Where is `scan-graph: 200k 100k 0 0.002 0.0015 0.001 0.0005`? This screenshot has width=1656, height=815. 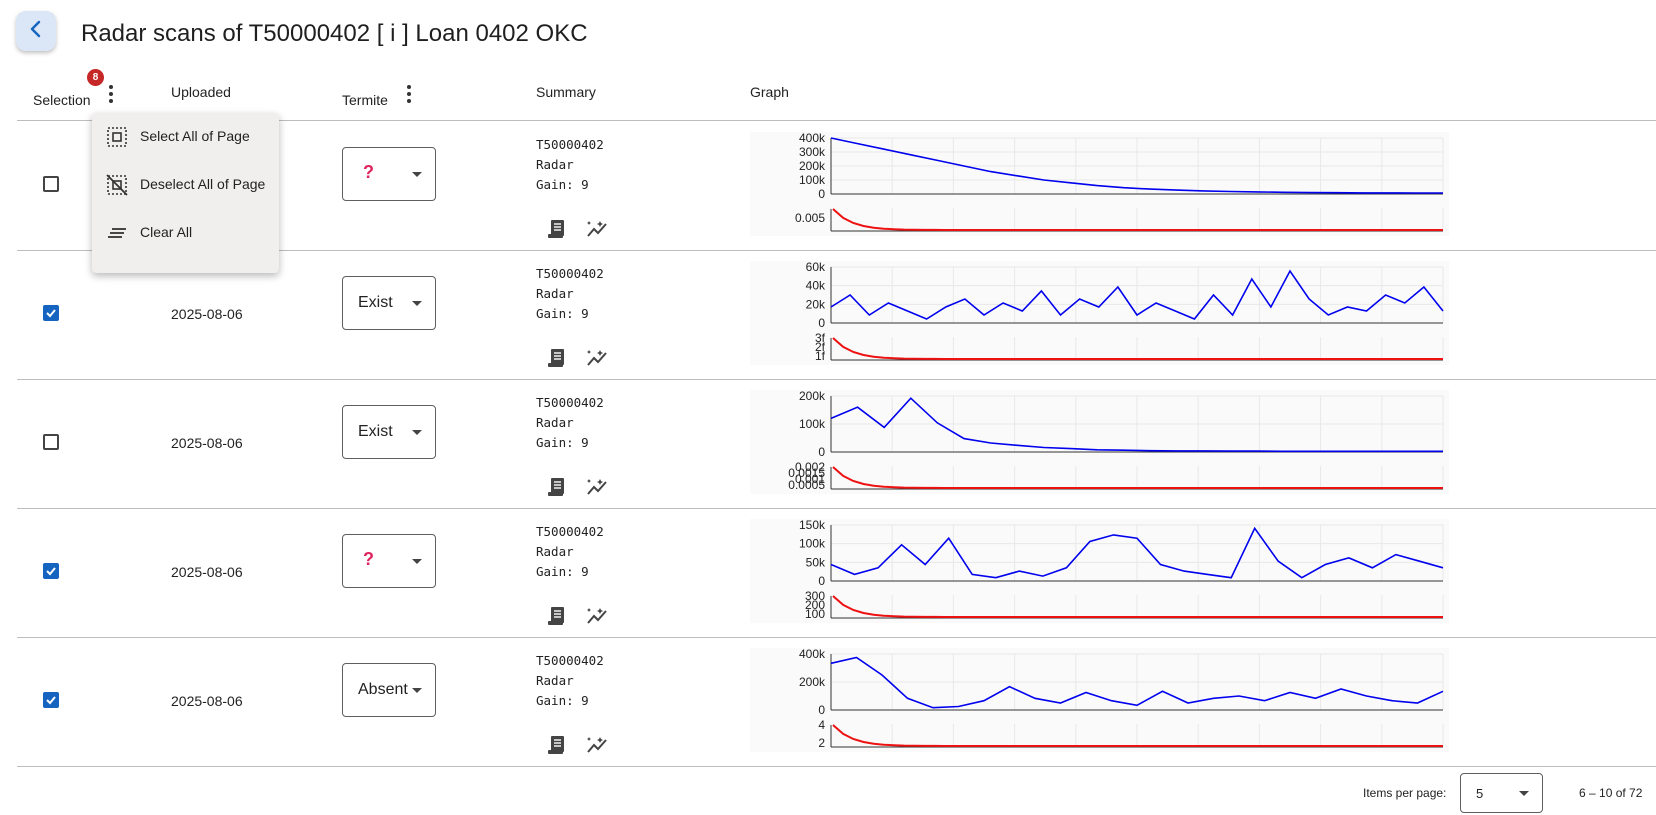
scan-graph: 200k 100k 0 0.002 0.0015 0.001 0.0005 is located at coordinates (1099, 441).